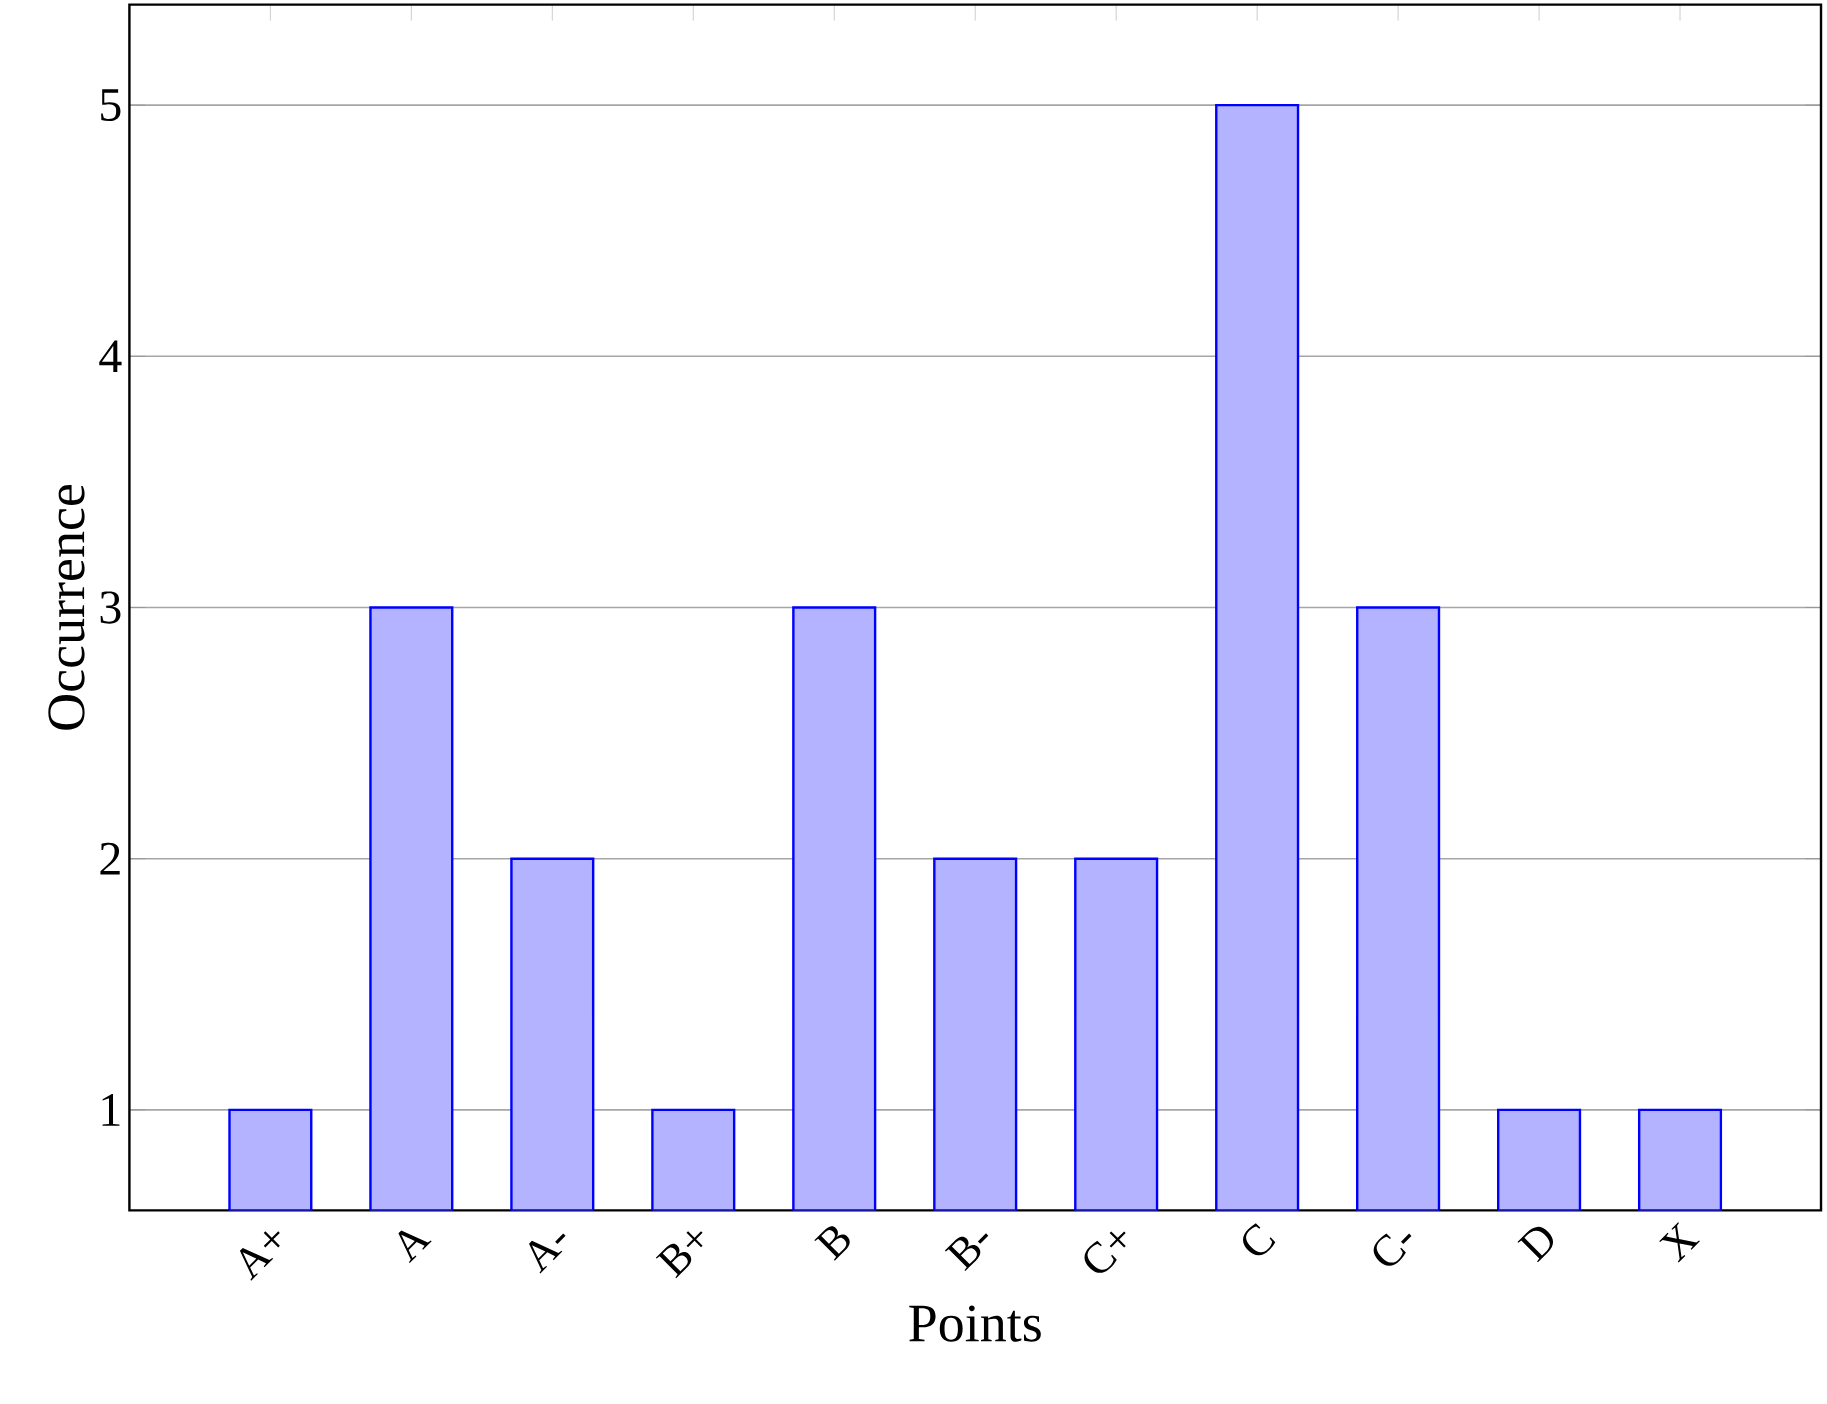 Image resolution: width=1827 pixels, height=1404 pixels. Describe the element at coordinates (1105, 1252) in the screenshot. I see `x-tick-label: C+` at that location.